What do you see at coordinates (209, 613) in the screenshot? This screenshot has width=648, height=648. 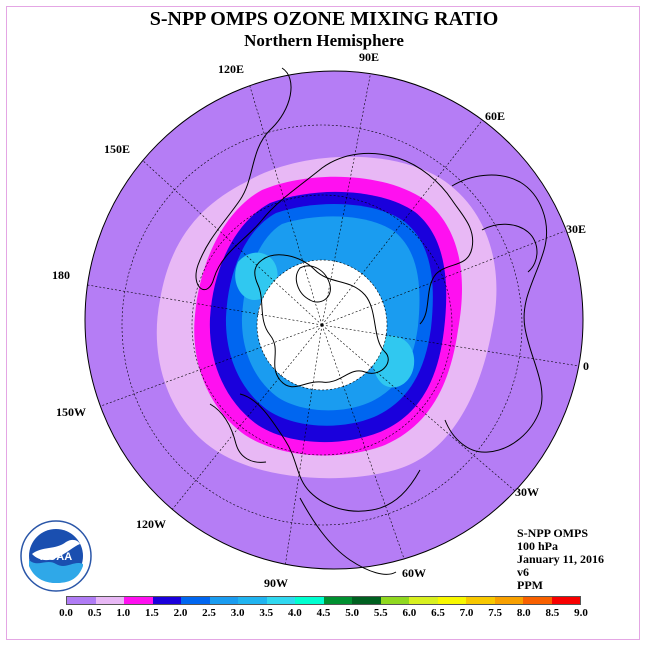 I see `legend-tick-label: 2.5` at bounding box center [209, 613].